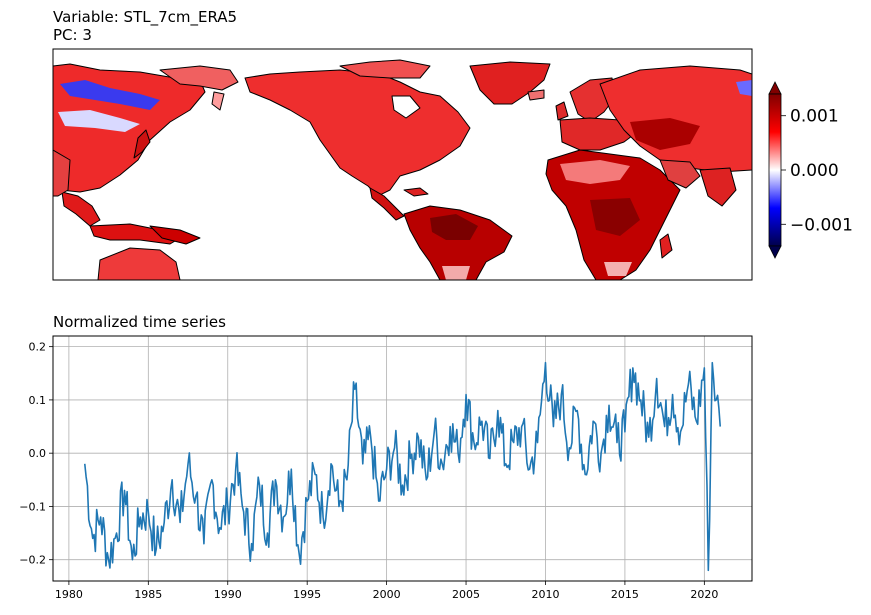 The height and width of the screenshot is (615, 871). What do you see at coordinates (72, 35) in the screenshot?
I see `map-title-pc: PC: 3` at bounding box center [72, 35].